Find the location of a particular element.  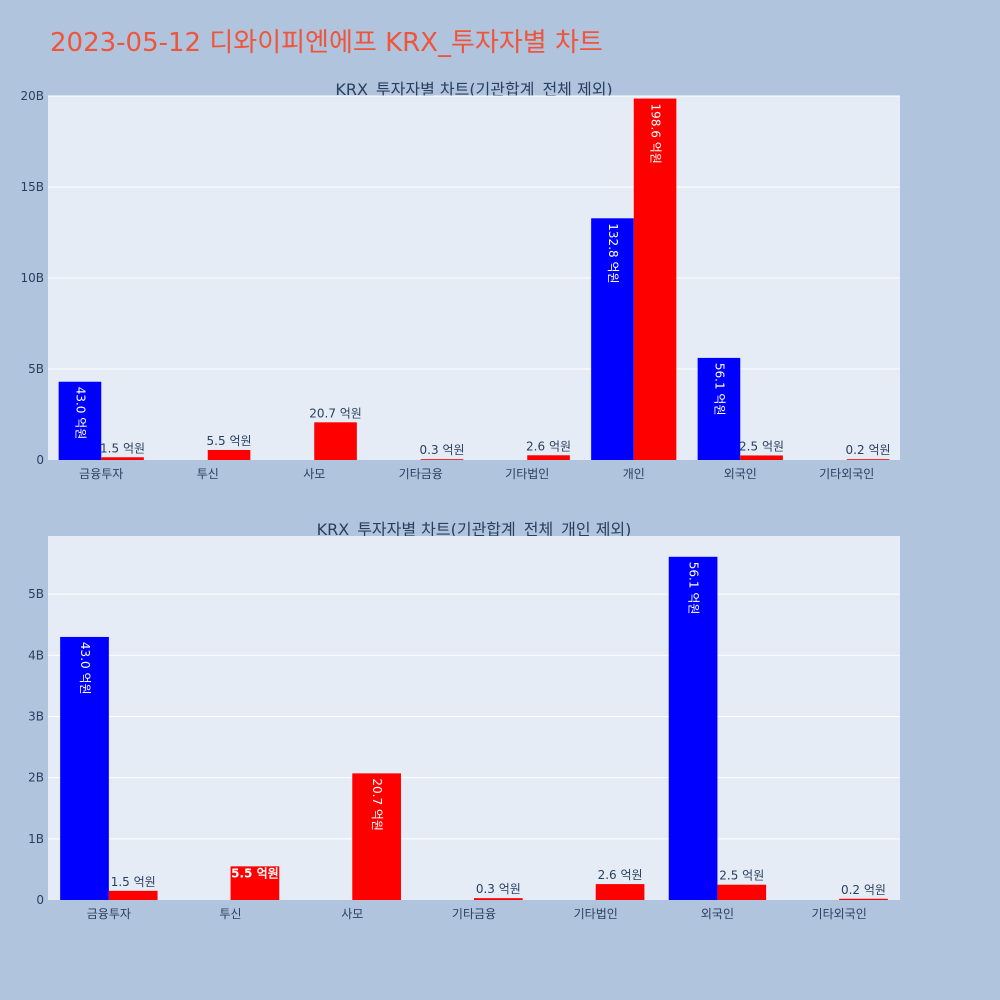

y-tick-label: 15B is located at coordinates (32, 187).